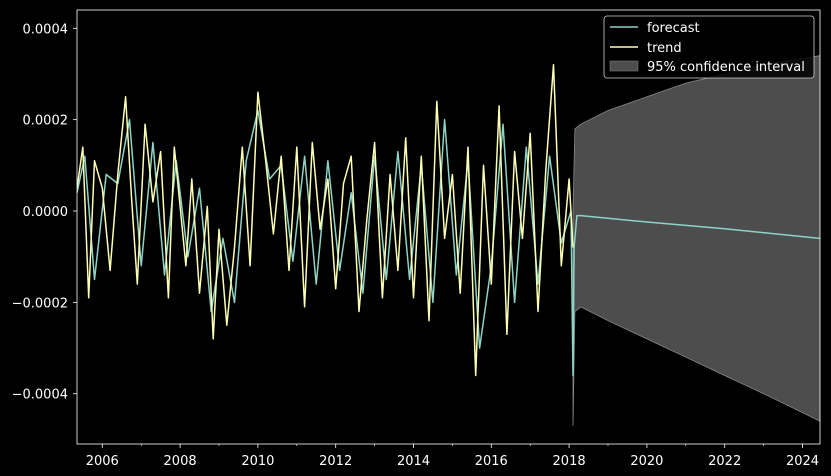  What do you see at coordinates (46, 121) in the screenshot?
I see `y-tick-label: 0.0002` at bounding box center [46, 121].